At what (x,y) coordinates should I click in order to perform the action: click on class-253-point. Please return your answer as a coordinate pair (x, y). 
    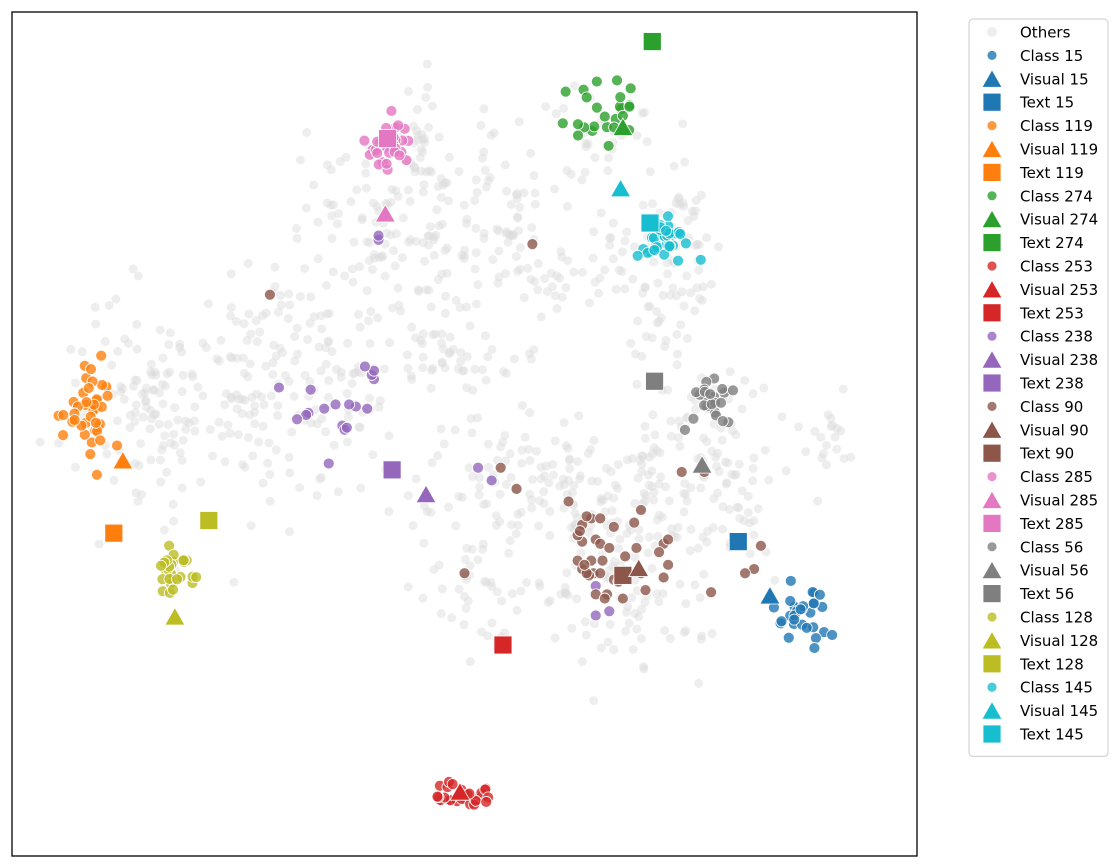
    Looking at the image, I should click on (452, 784).